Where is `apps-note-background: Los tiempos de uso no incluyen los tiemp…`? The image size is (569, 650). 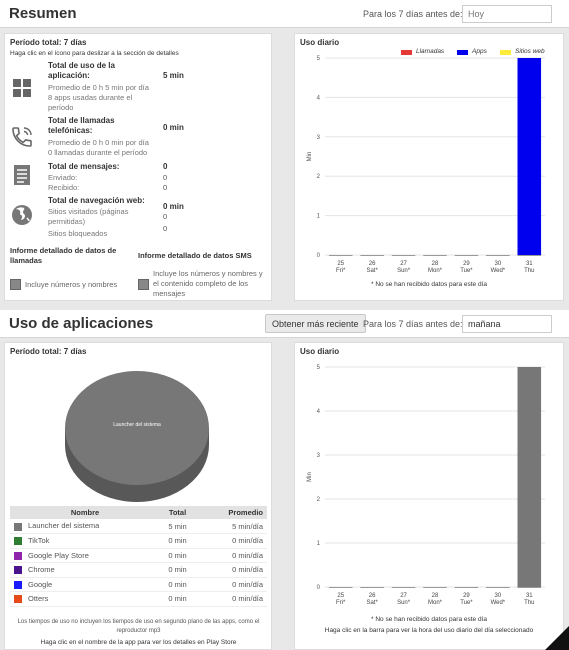
apps-note-background: Los tiempos de uso no incluyen los tiemp… is located at coordinates (138, 626).